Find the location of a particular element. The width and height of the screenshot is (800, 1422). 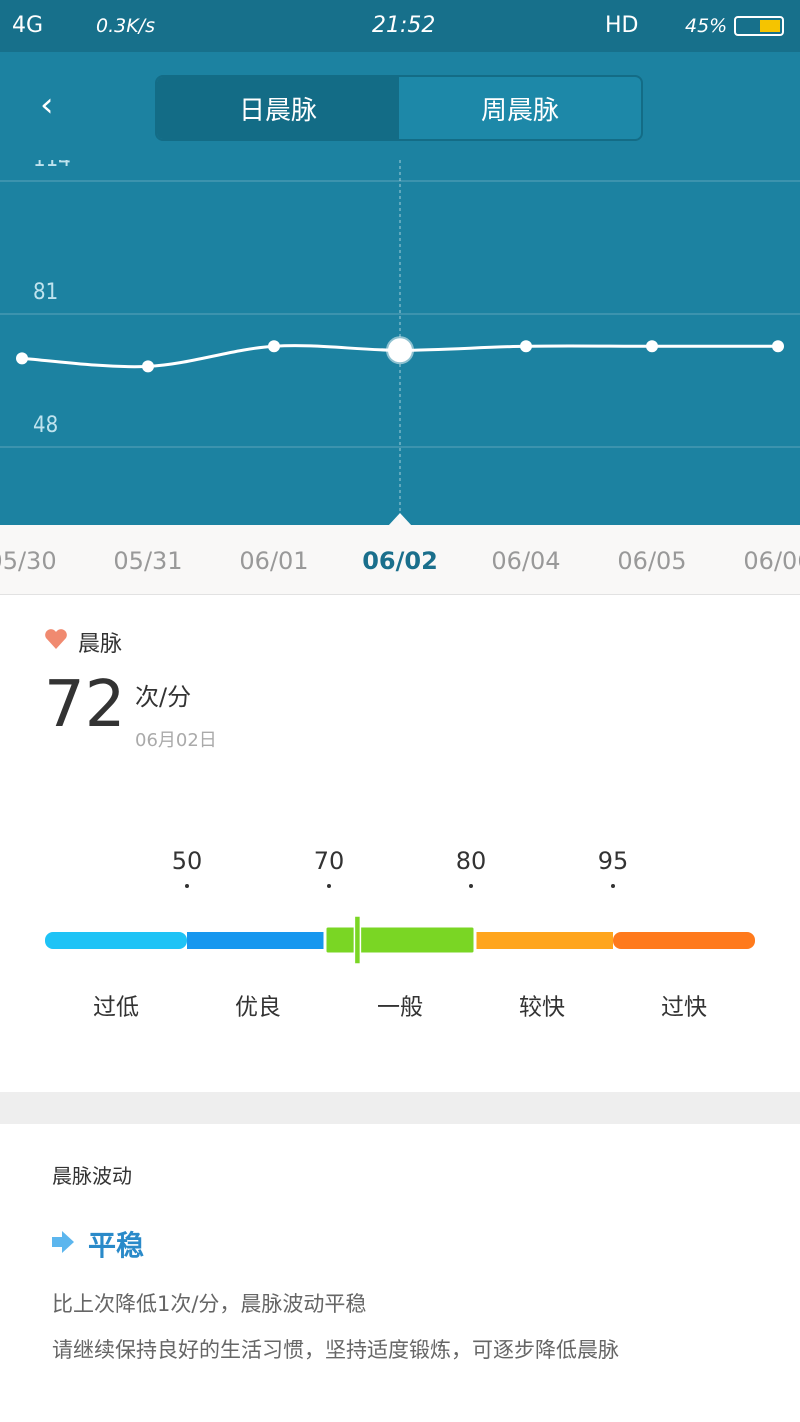

active-segment is located at coordinates (400, 940).